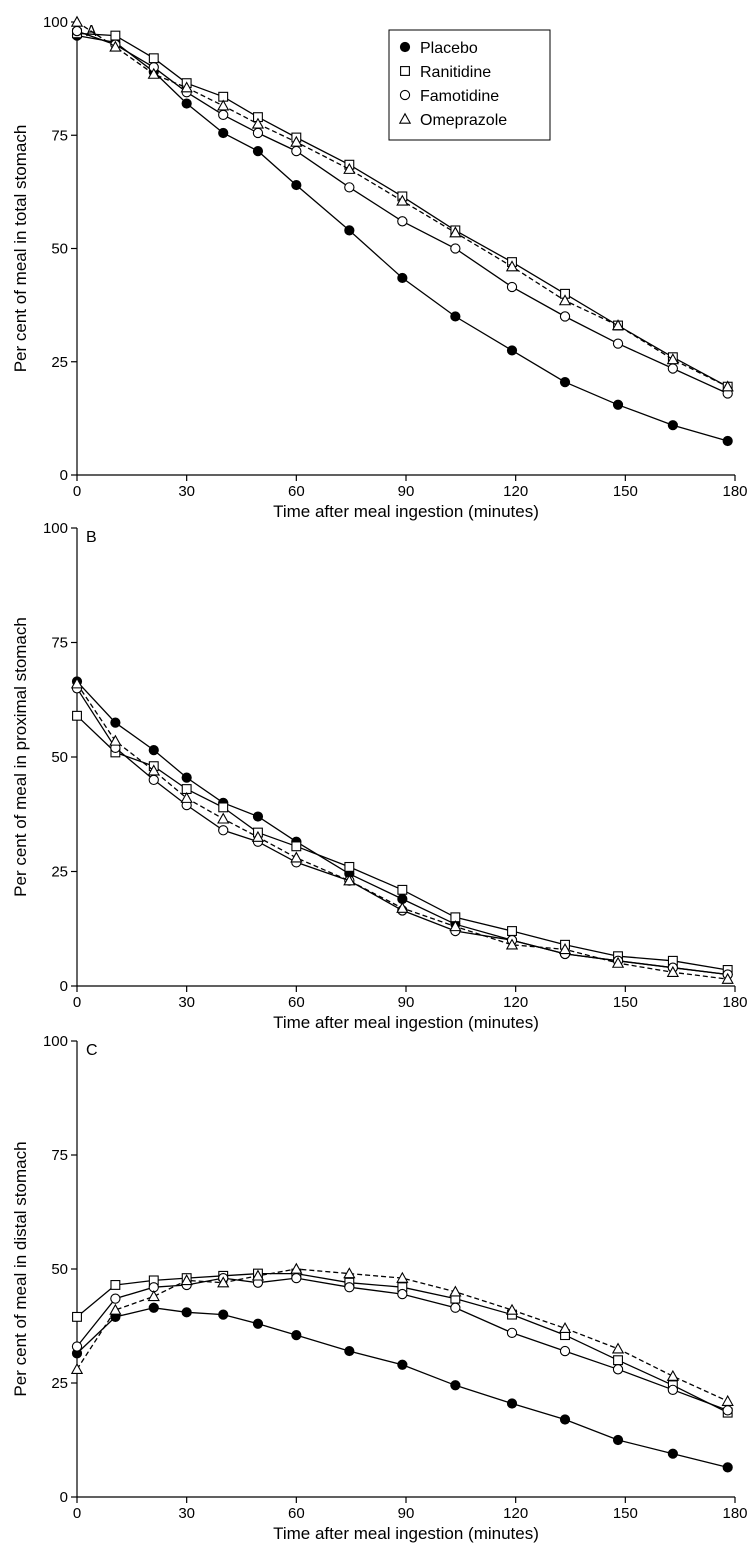 The width and height of the screenshot is (752, 1551). What do you see at coordinates (402, 1344) in the screenshot?
I see `series-famotidine` at bounding box center [402, 1344].